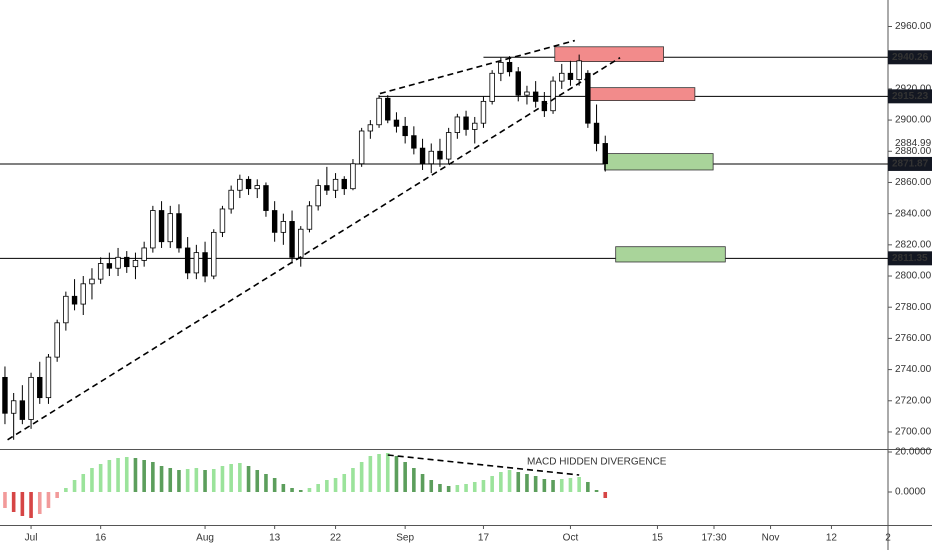  What do you see at coordinates (910, 57) in the screenshot?
I see `level-label: 2940.26` at bounding box center [910, 57].